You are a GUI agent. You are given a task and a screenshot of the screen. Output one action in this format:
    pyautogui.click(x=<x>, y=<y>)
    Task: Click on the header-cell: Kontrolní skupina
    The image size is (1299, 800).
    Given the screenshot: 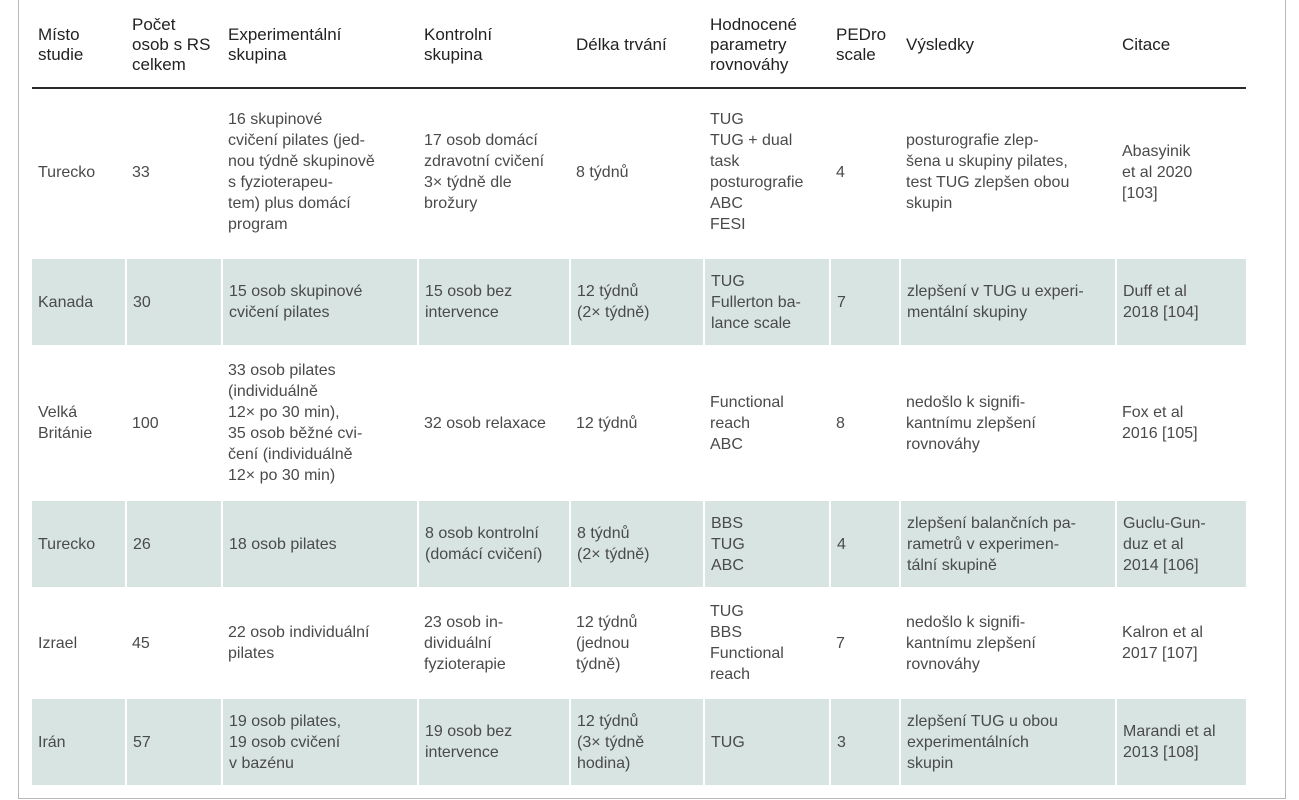 What is the action you would take?
    pyautogui.click(x=494, y=44)
    